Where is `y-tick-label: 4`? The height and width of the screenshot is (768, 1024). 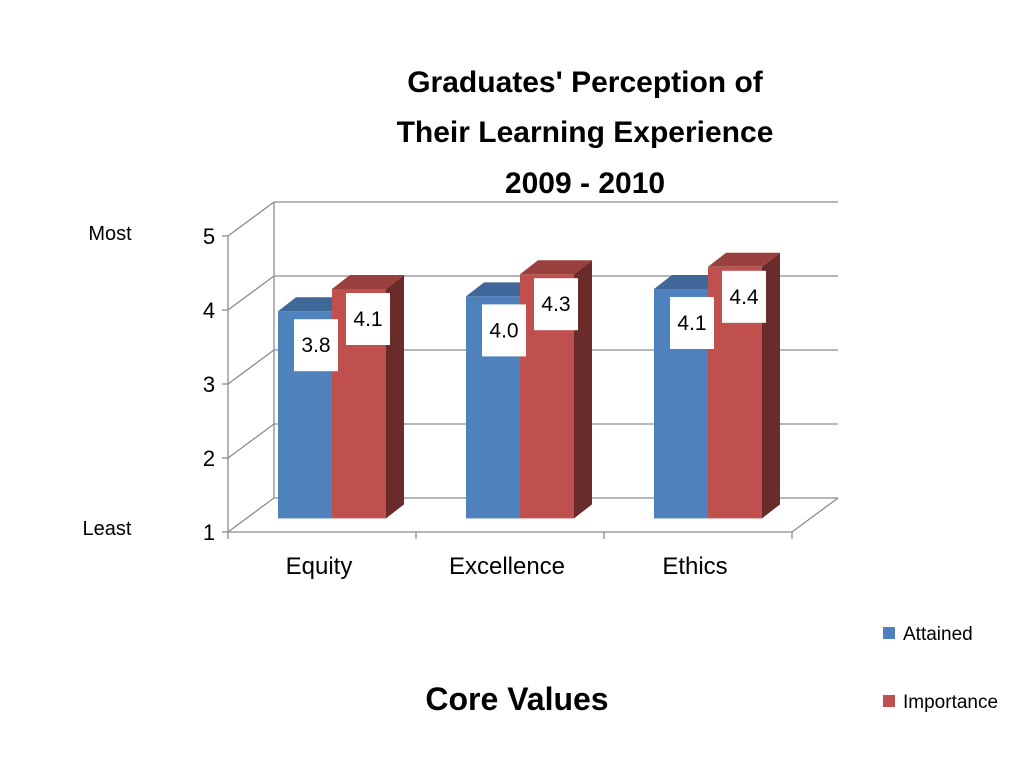 y-tick-label: 4 is located at coordinates (209, 310).